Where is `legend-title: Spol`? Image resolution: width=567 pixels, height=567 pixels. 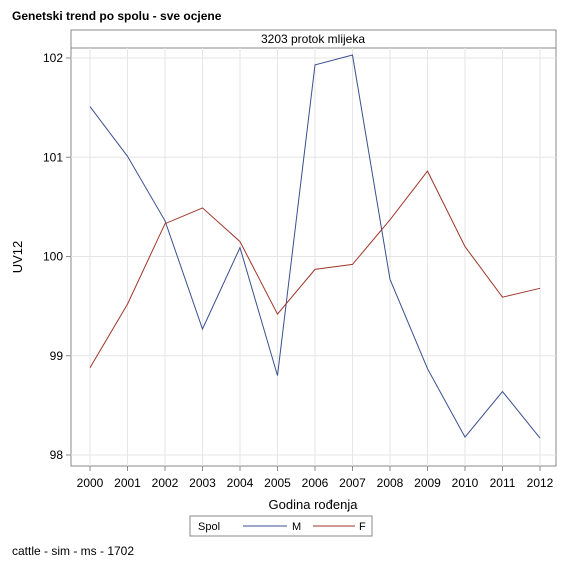
legend-title: Spol is located at coordinates (209, 527).